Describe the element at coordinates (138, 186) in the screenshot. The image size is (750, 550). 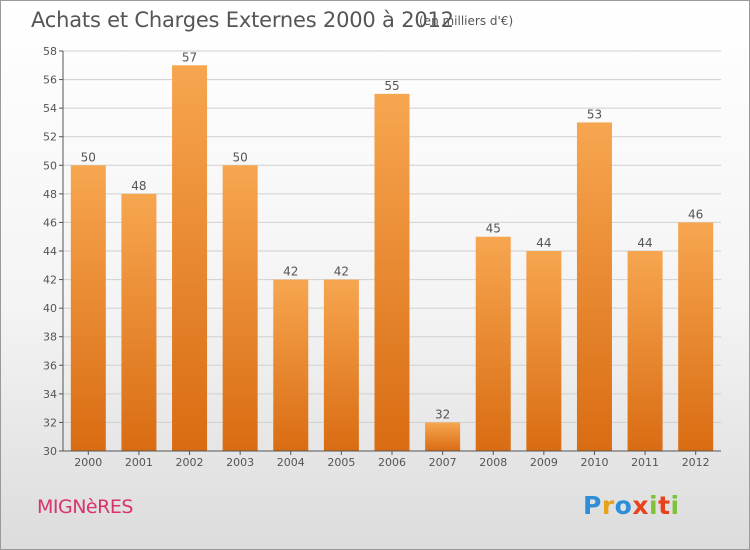
I see `data-label: 48` at that location.